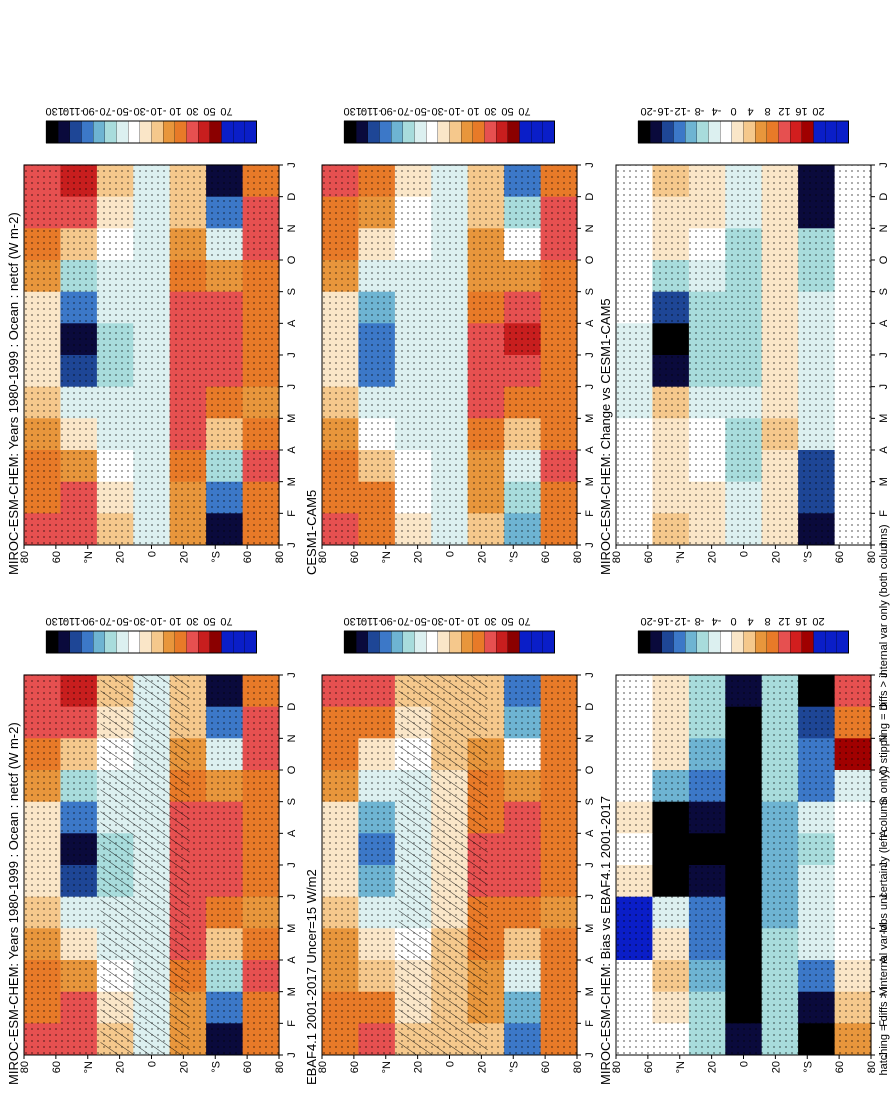 This screenshot has height=1105, width=895. Describe the element at coordinates (389, 111) in the screenshot. I see `colorbar-tick-label: -90` at that location.